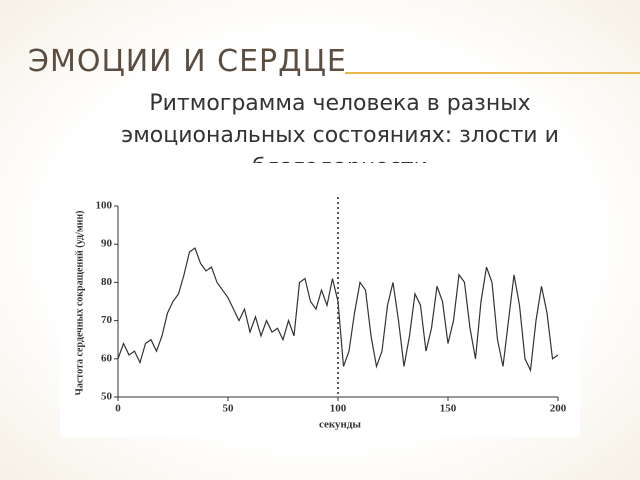 The height and width of the screenshot is (480, 640). I want to click on y-tick-label: 90, so click(107, 244).